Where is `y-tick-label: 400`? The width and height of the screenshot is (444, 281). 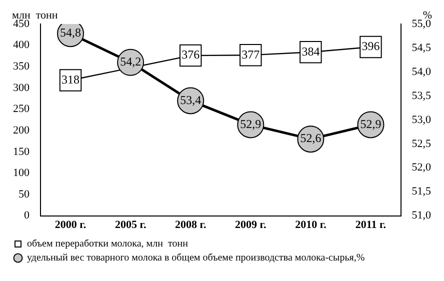 y-tick-label: 400 is located at coordinates (21, 45).